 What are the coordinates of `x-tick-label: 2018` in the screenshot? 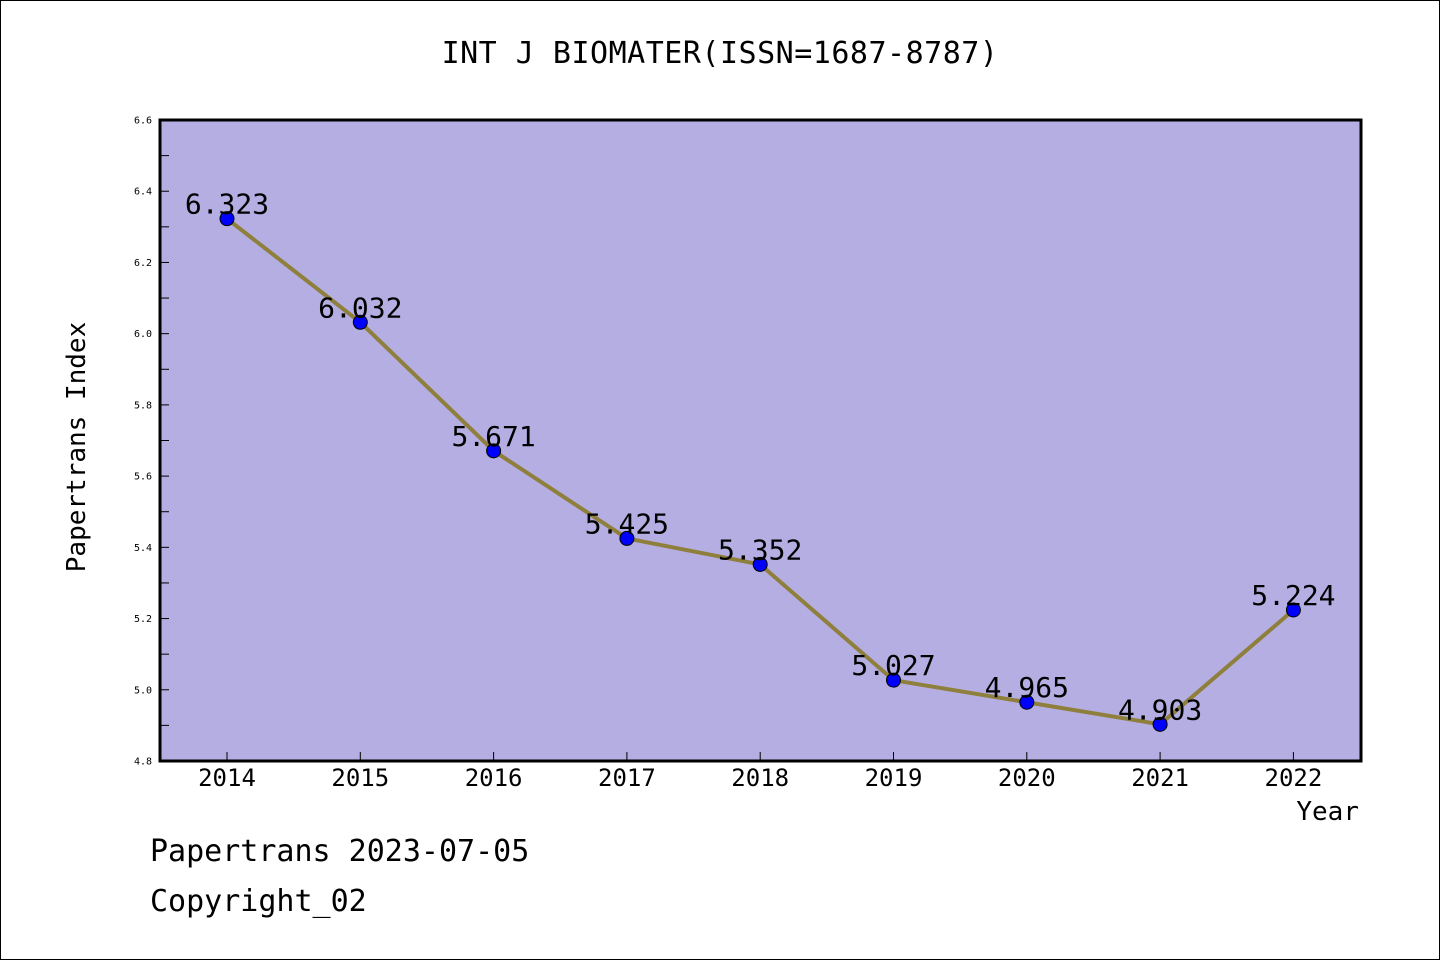 It's located at (760, 778).